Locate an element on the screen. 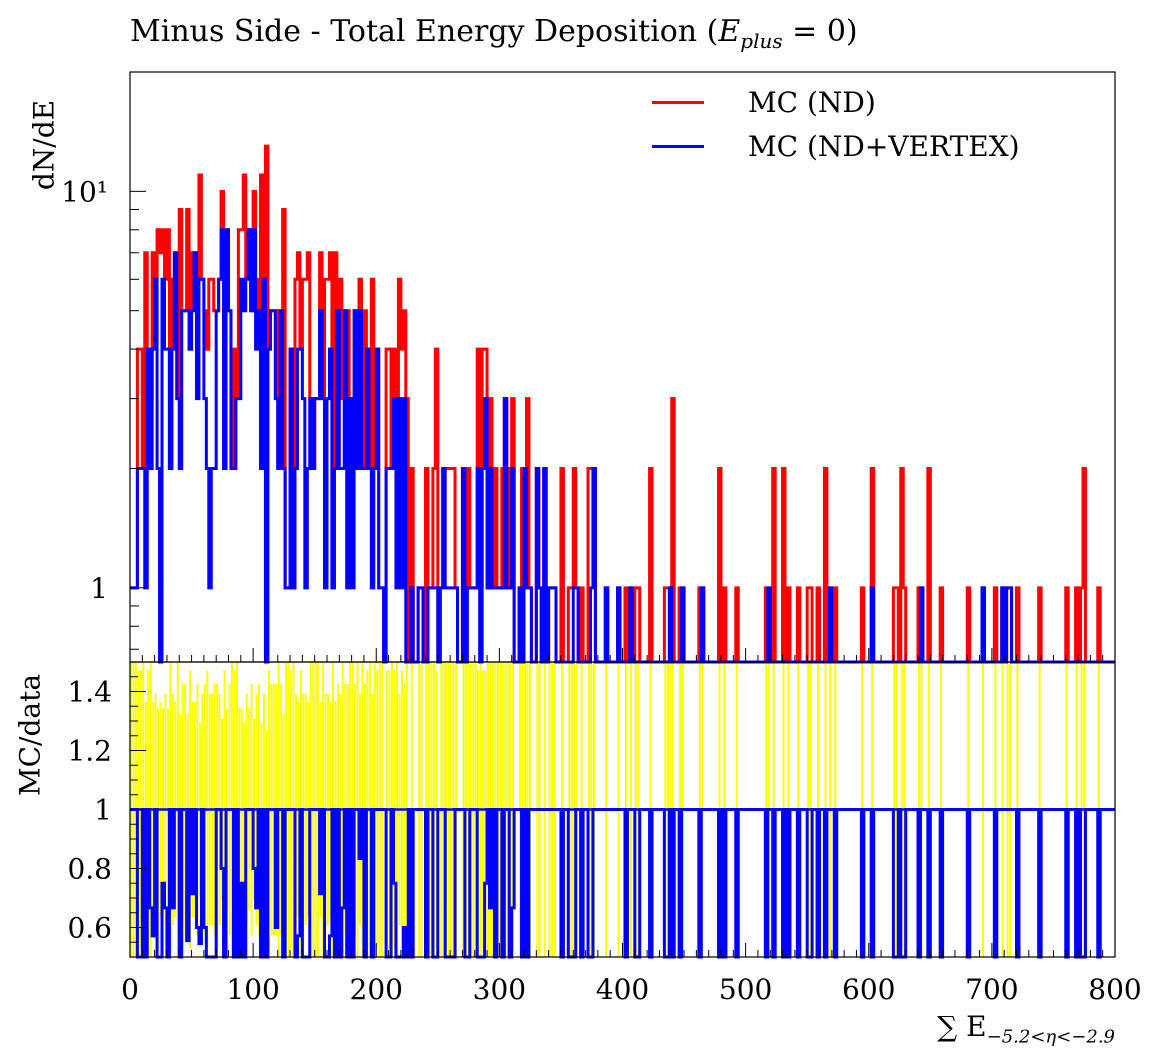 This screenshot has width=1153, height=1056. x-tick-label: 300 is located at coordinates (499, 989).